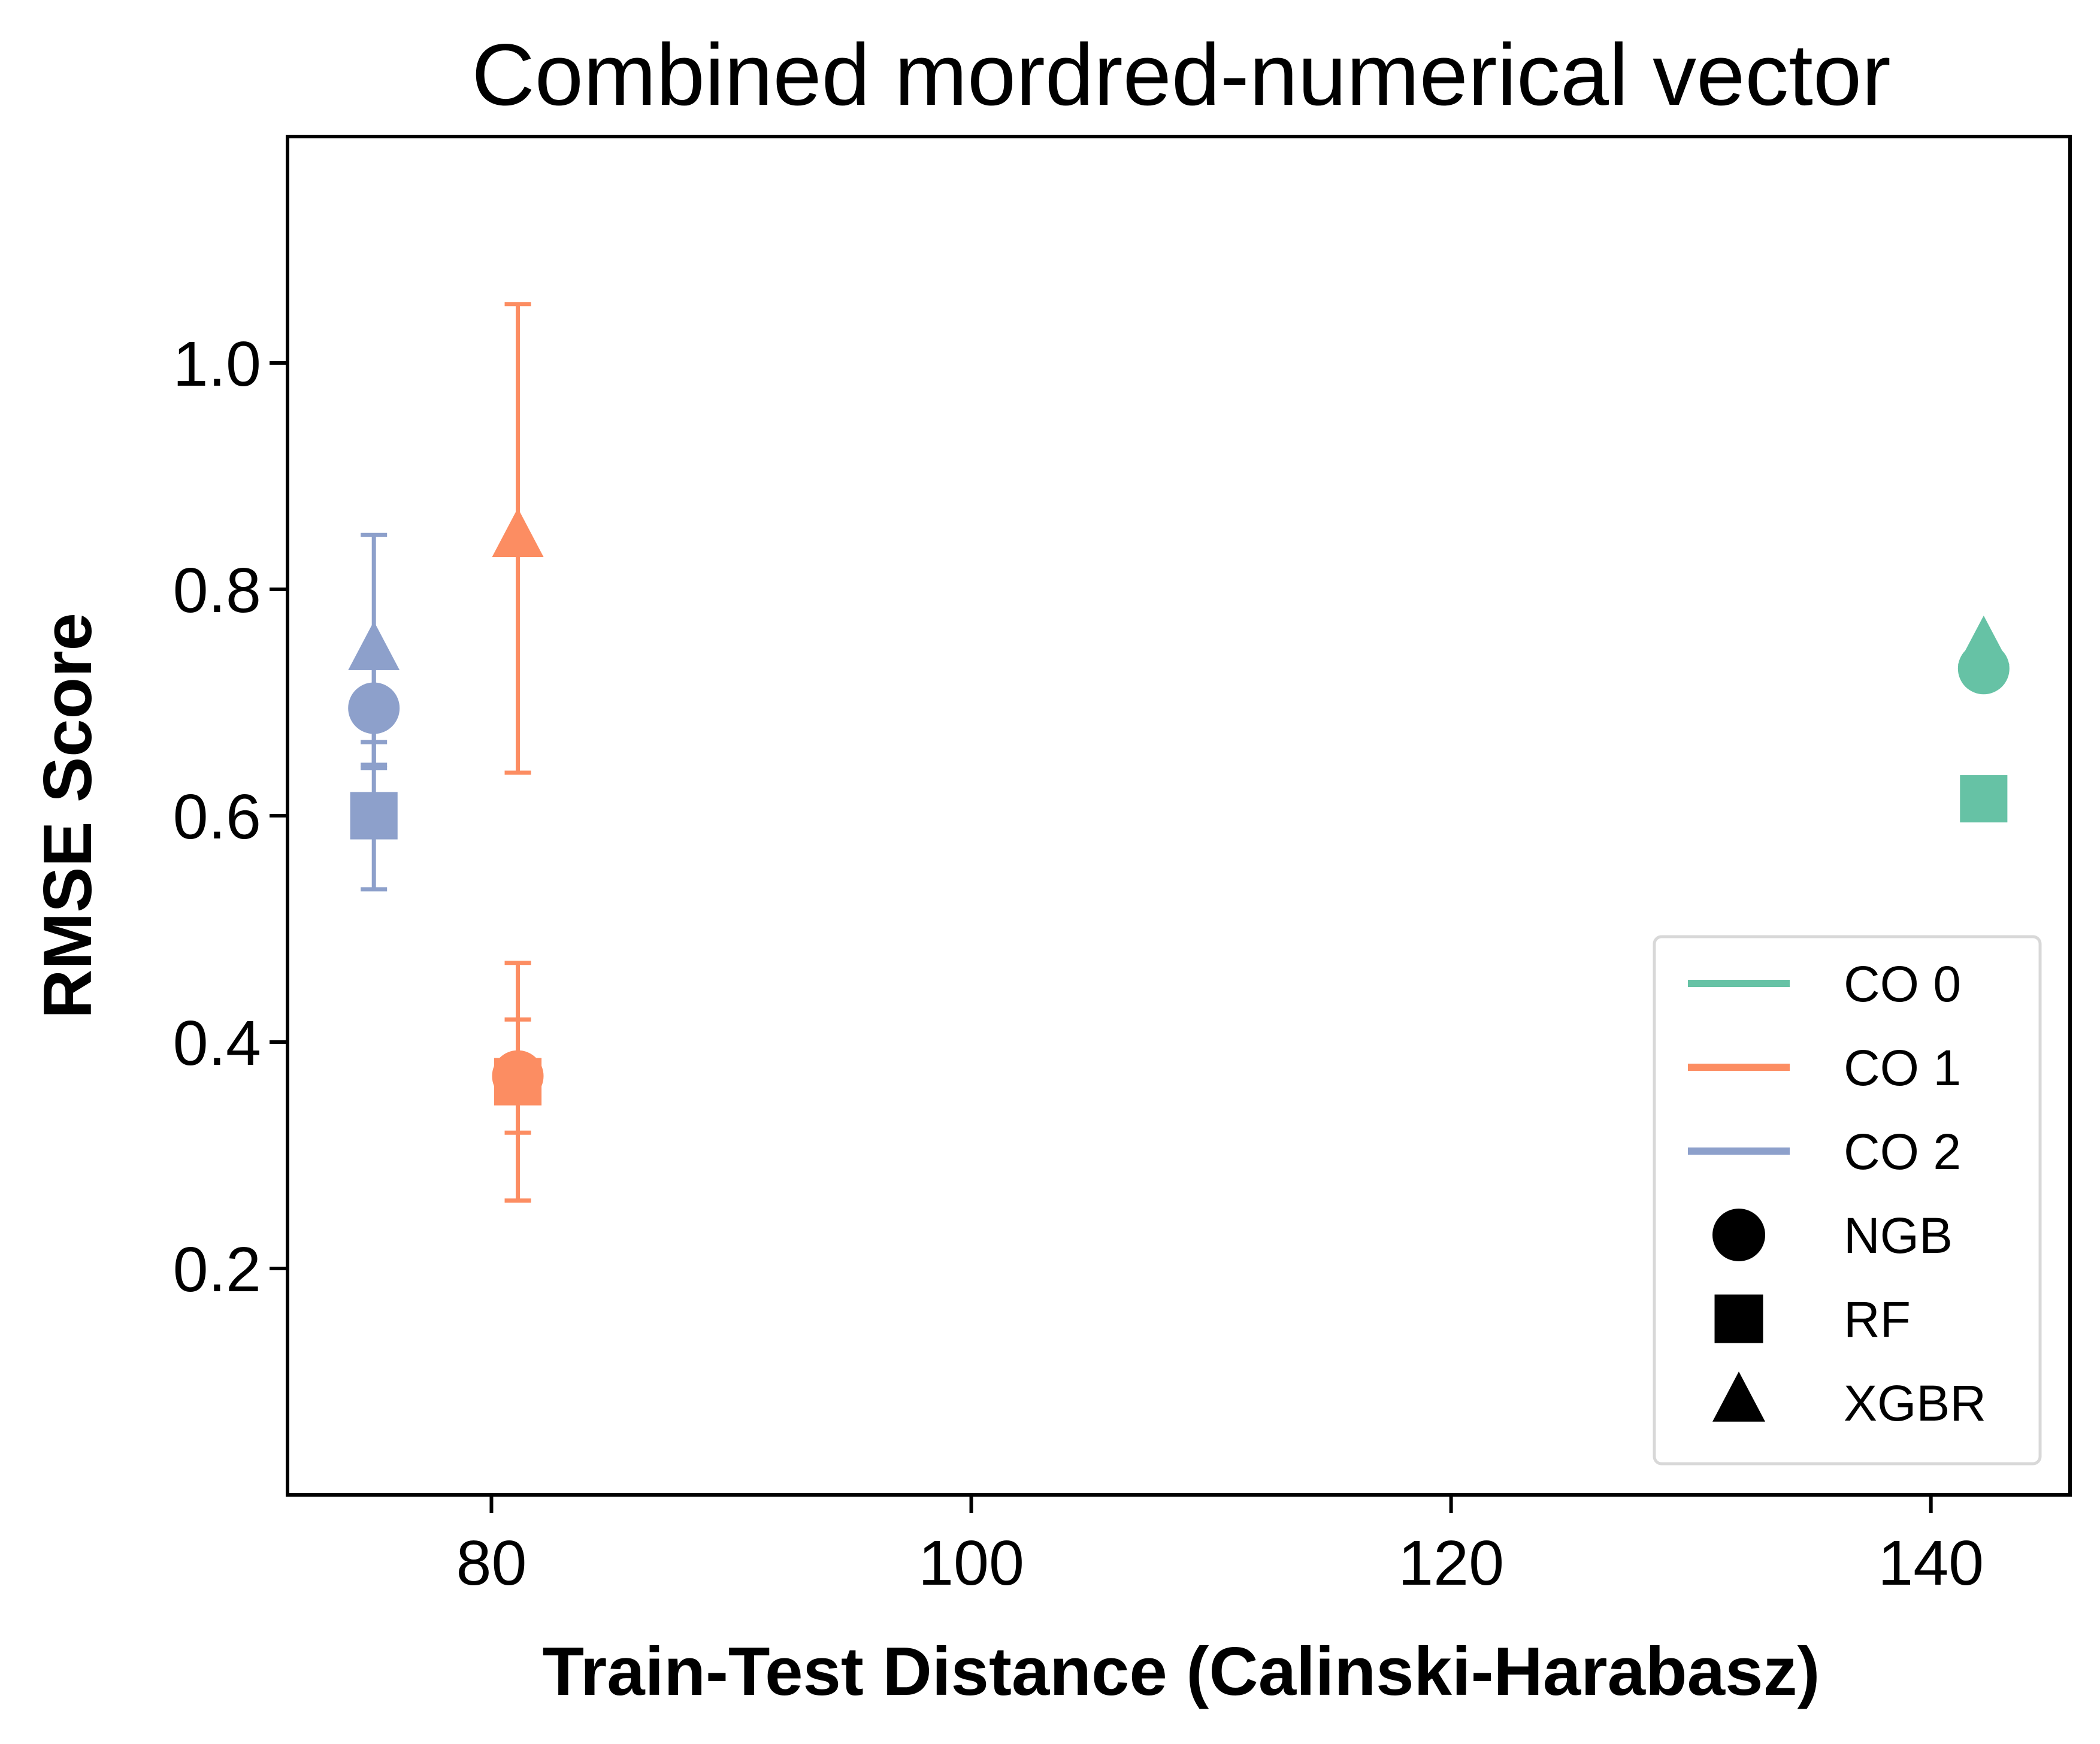 Image resolution: width=2100 pixels, height=1744 pixels. Describe the element at coordinates (1877, 1319) in the screenshot. I see `legend-label: RF` at that location.